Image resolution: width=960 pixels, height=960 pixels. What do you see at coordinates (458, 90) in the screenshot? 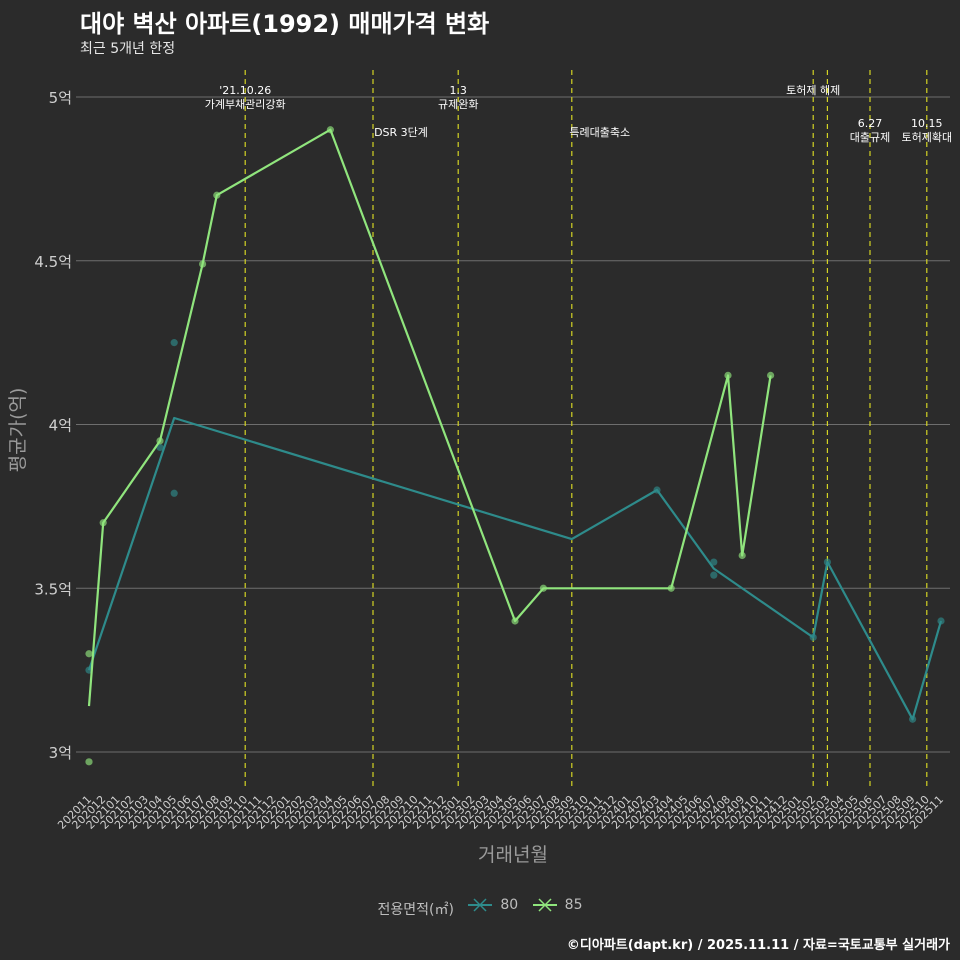
I see `policy-event-label: 1.3` at bounding box center [458, 90].